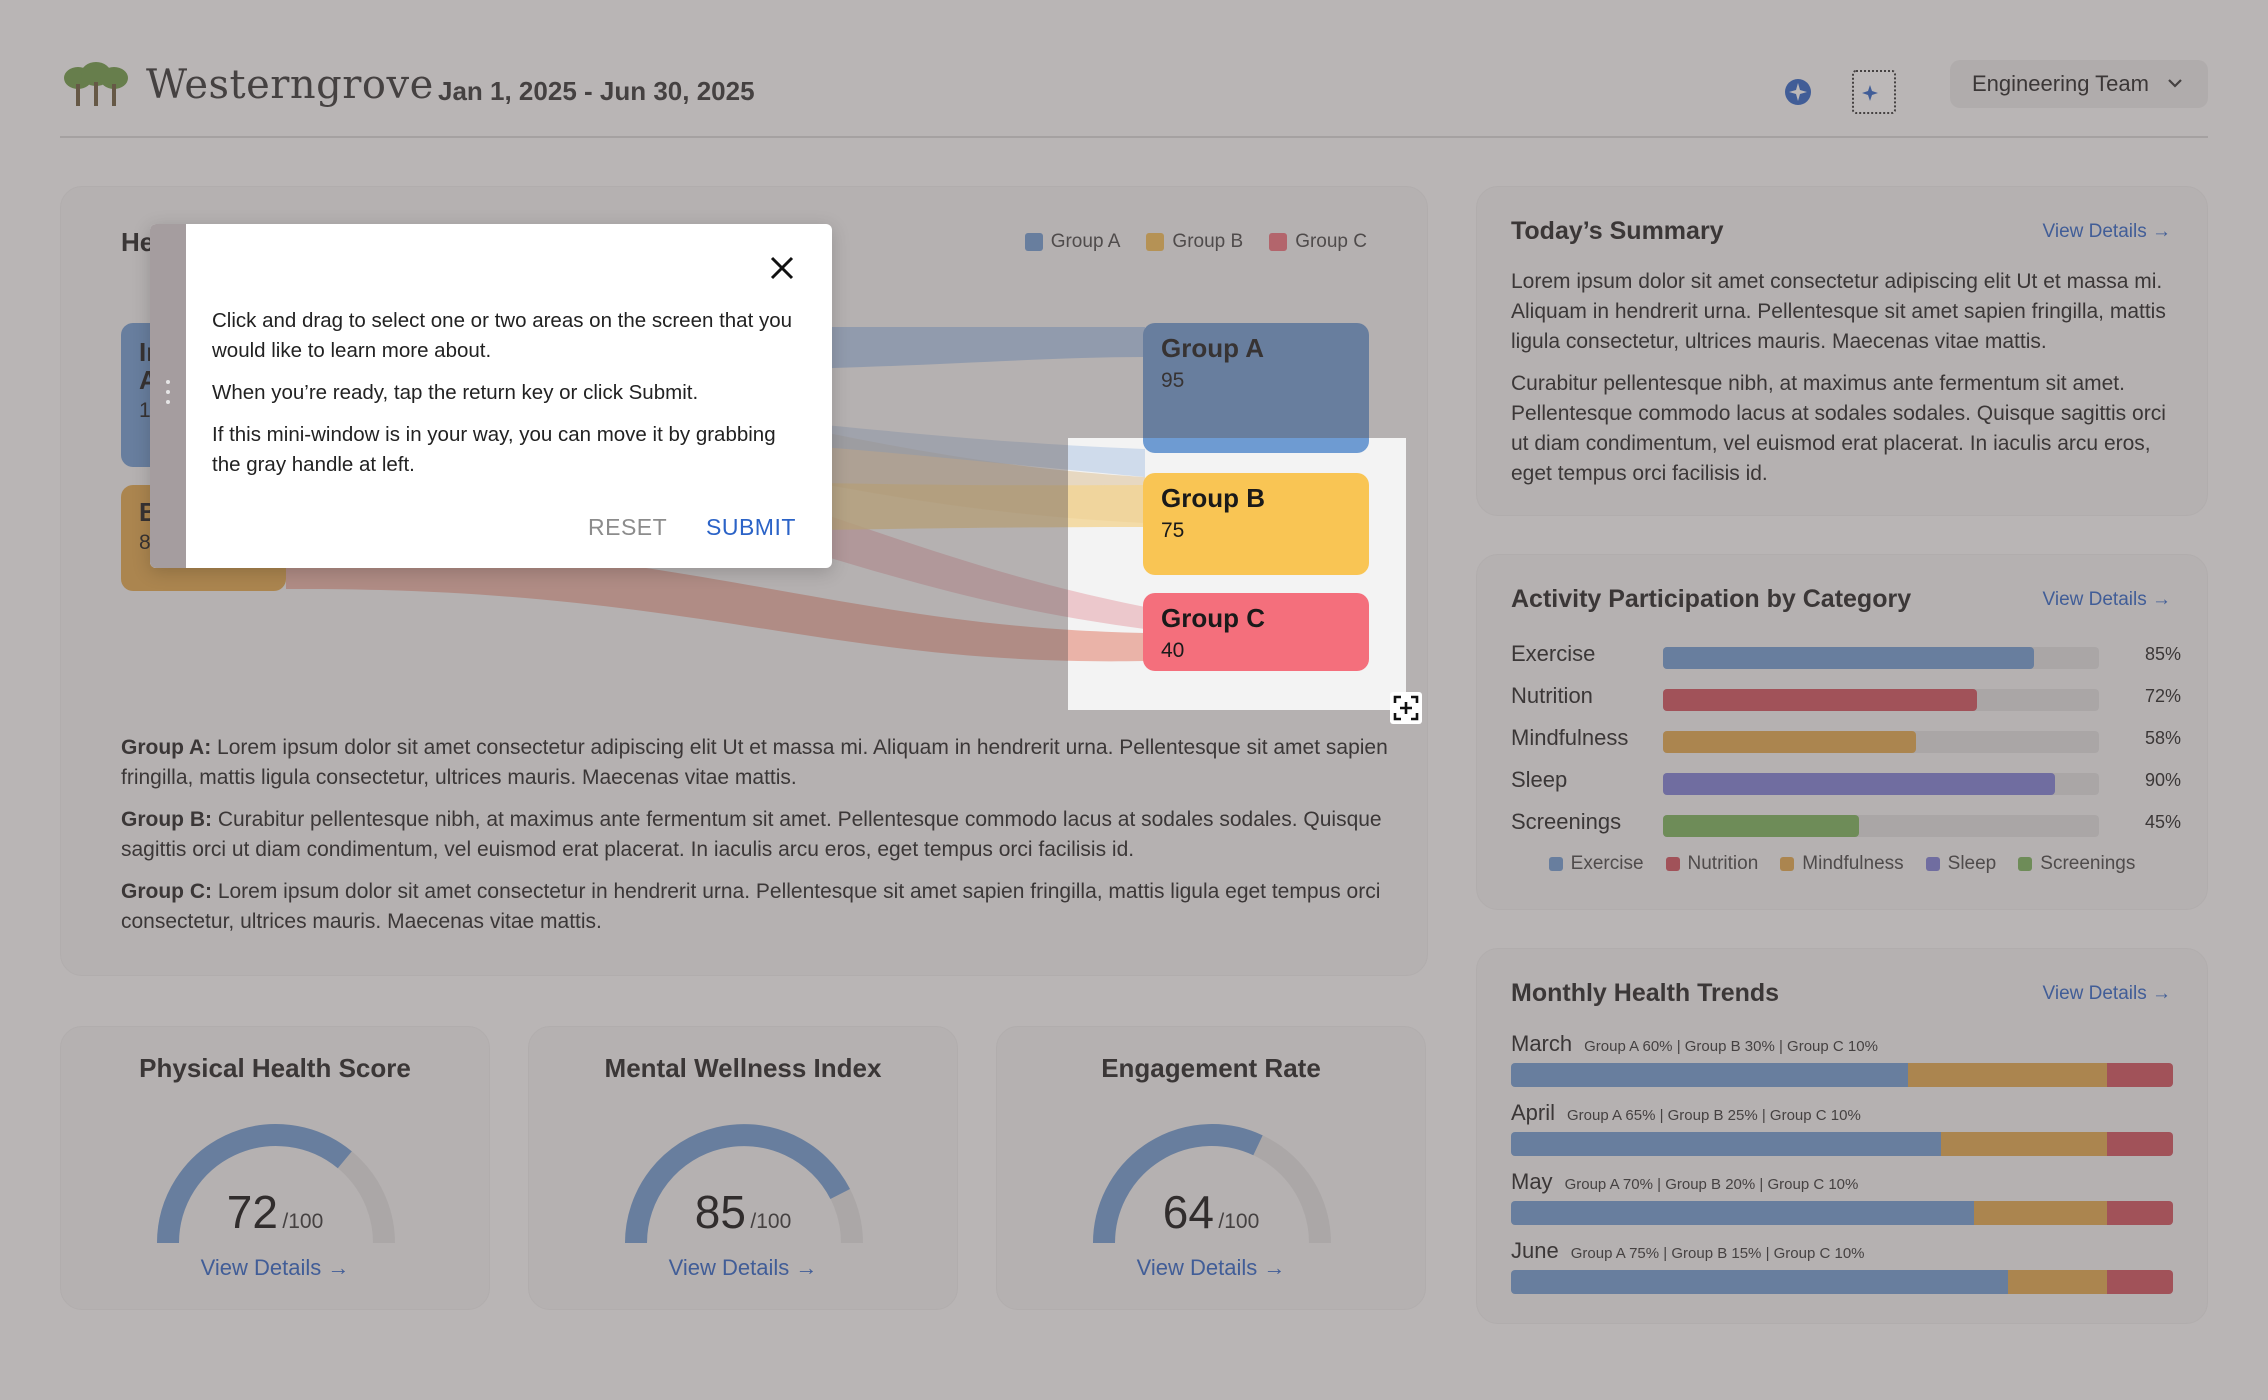 The width and height of the screenshot is (2268, 1400). Describe the element at coordinates (1570, 737) in the screenshot. I see `activity-label: Mindfulness` at that location.